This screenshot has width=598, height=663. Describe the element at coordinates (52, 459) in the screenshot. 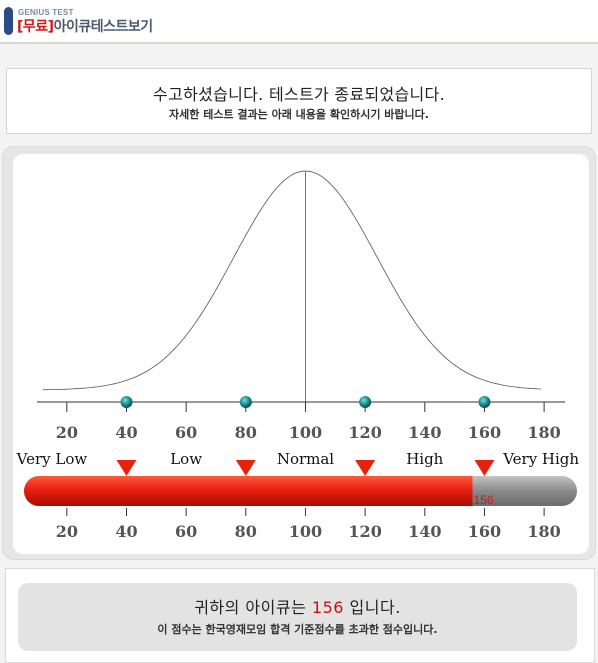

I see `category-label: Very Low` at that location.